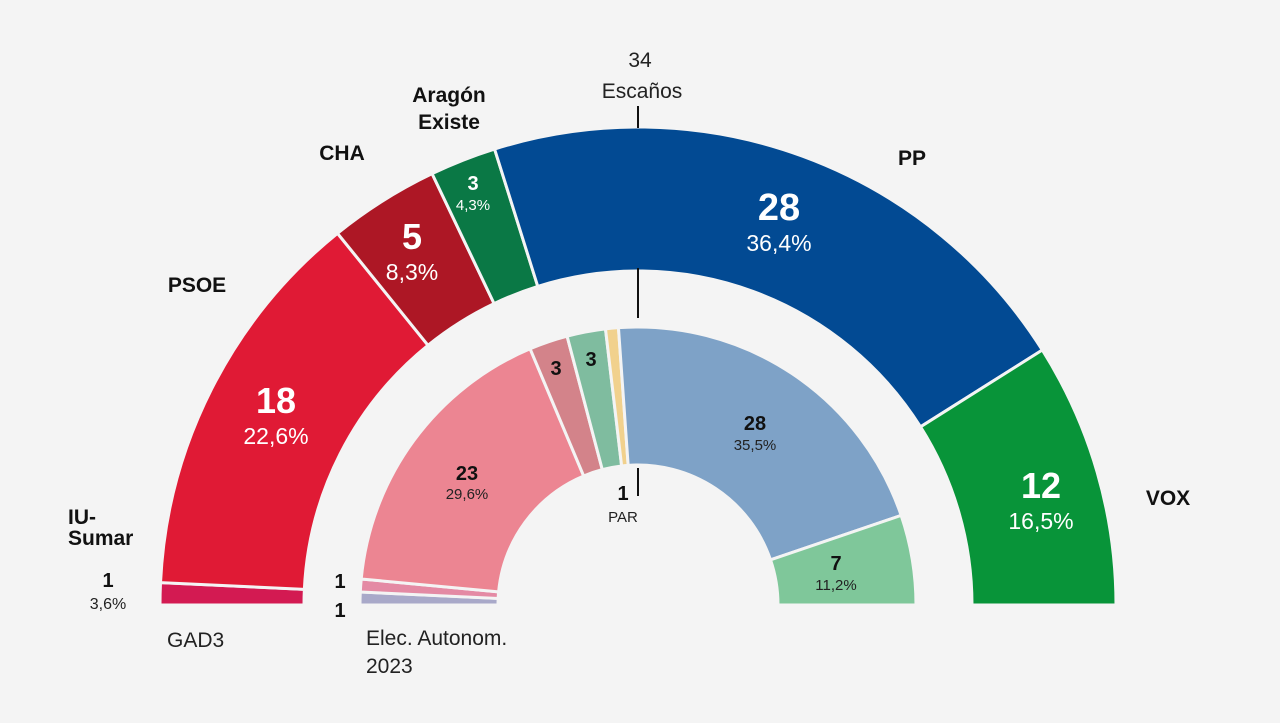 Image resolution: width=1280 pixels, height=723 pixels. I want to click on seats-inner-vox: 7, so click(835, 564).